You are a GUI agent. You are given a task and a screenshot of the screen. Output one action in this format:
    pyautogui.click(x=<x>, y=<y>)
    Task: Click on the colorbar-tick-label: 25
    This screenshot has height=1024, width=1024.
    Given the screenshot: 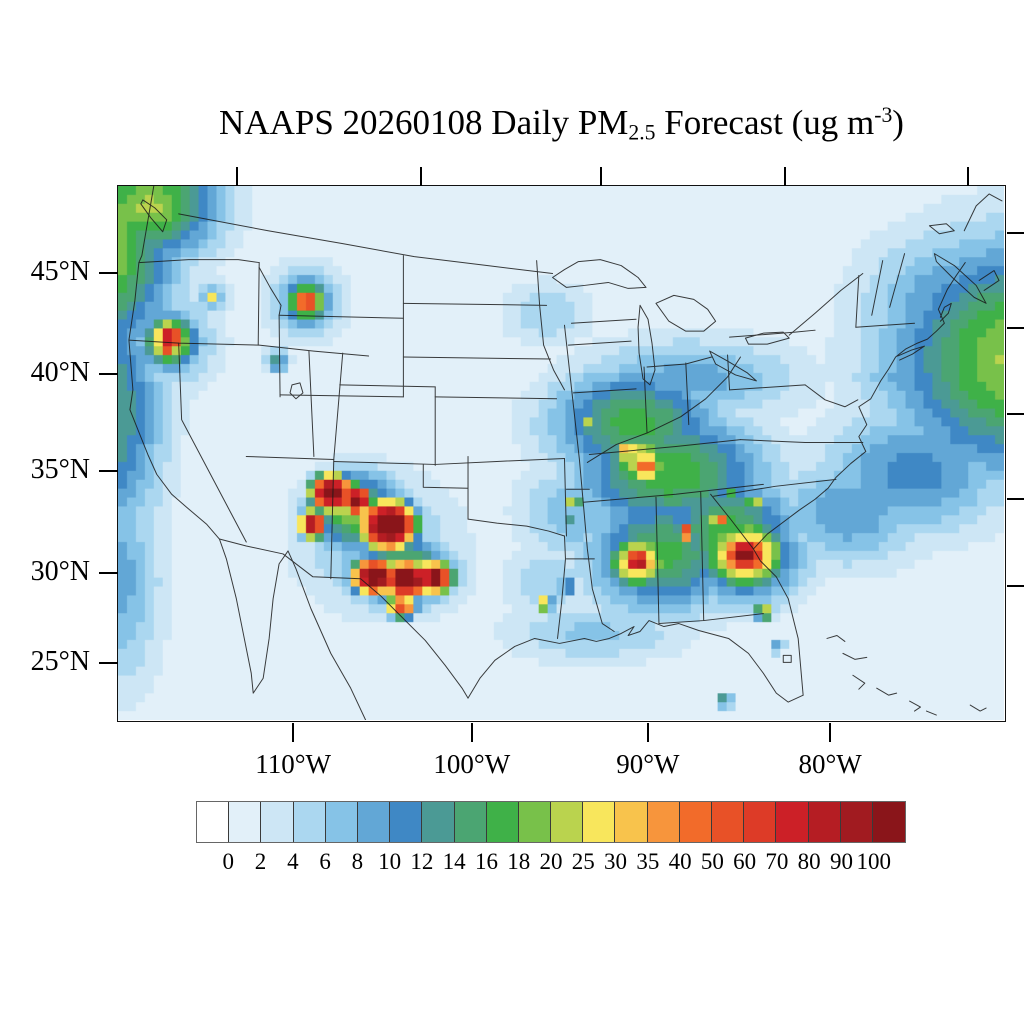 What is the action you would take?
    pyautogui.click(x=583, y=861)
    